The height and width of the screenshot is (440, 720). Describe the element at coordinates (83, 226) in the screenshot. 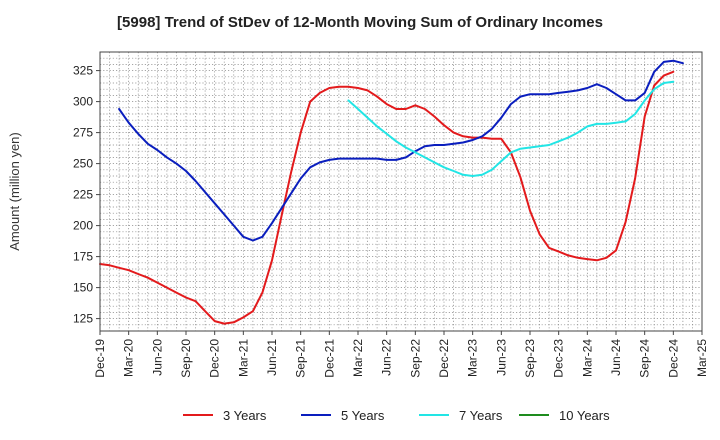

I see `y-tick-label: 200` at that location.